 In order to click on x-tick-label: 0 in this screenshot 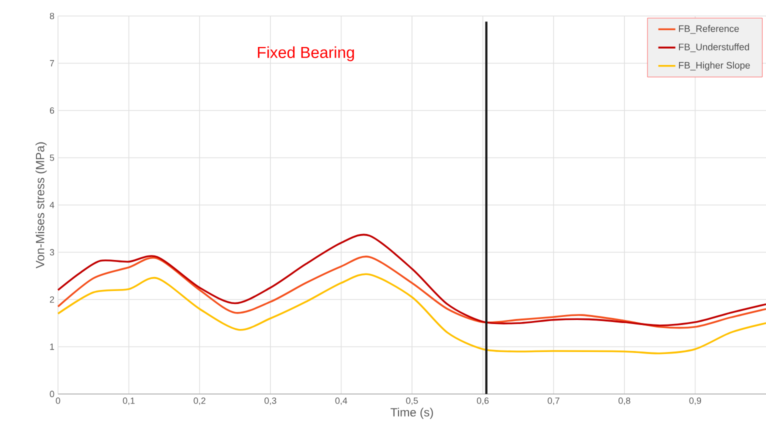, I will do `click(58, 401)`.